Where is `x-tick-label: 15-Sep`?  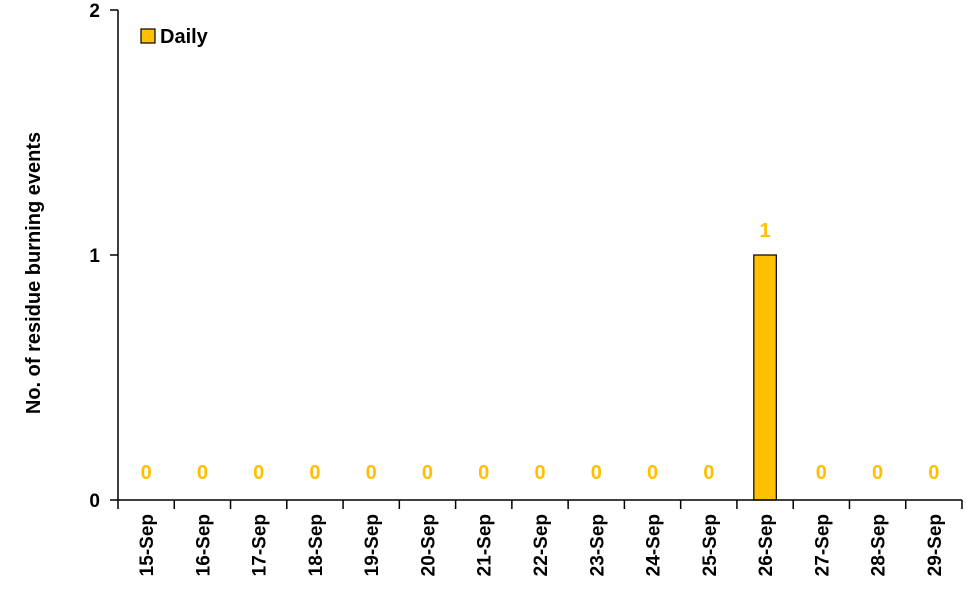 x-tick-label: 15-Sep is located at coordinates (147, 545).